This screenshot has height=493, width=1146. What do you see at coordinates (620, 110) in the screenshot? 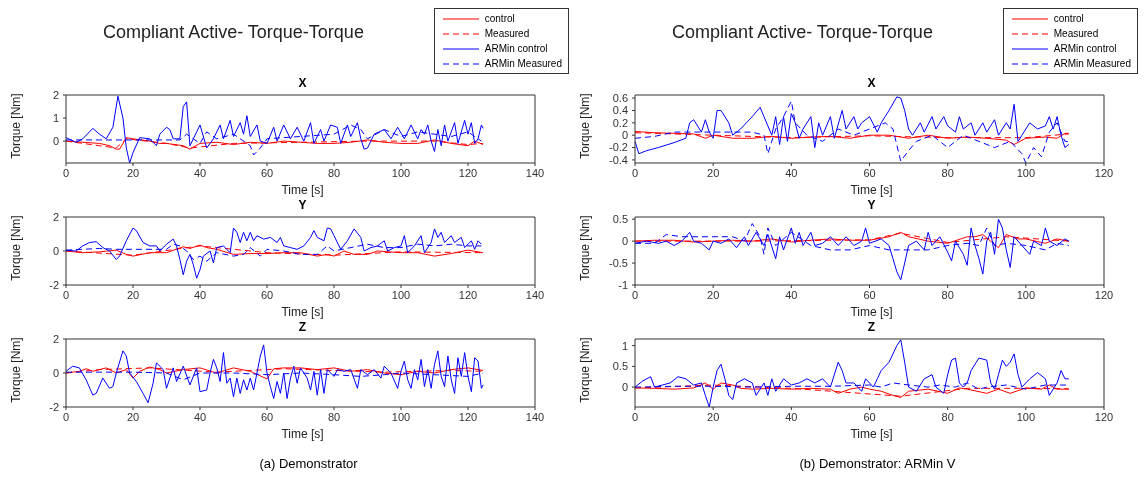
I see `y-tick-label: 0.4` at bounding box center [620, 110].